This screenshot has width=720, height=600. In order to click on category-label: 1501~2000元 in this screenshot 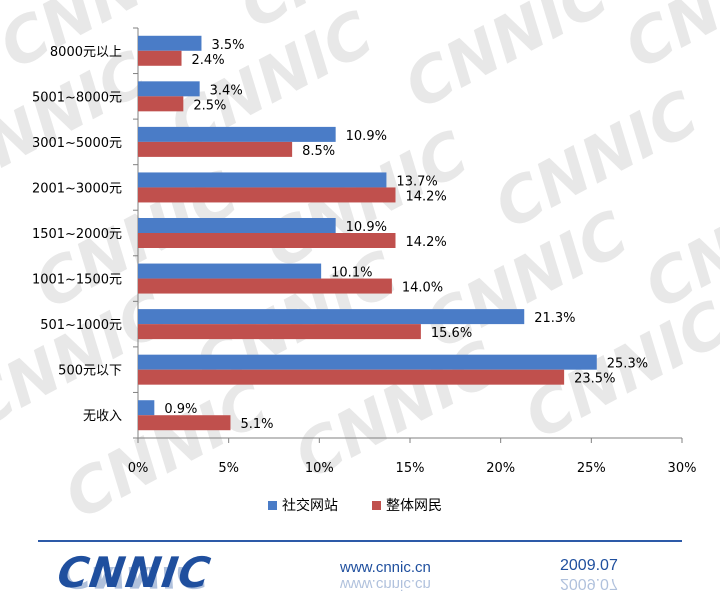, I will do `click(77, 234)`.